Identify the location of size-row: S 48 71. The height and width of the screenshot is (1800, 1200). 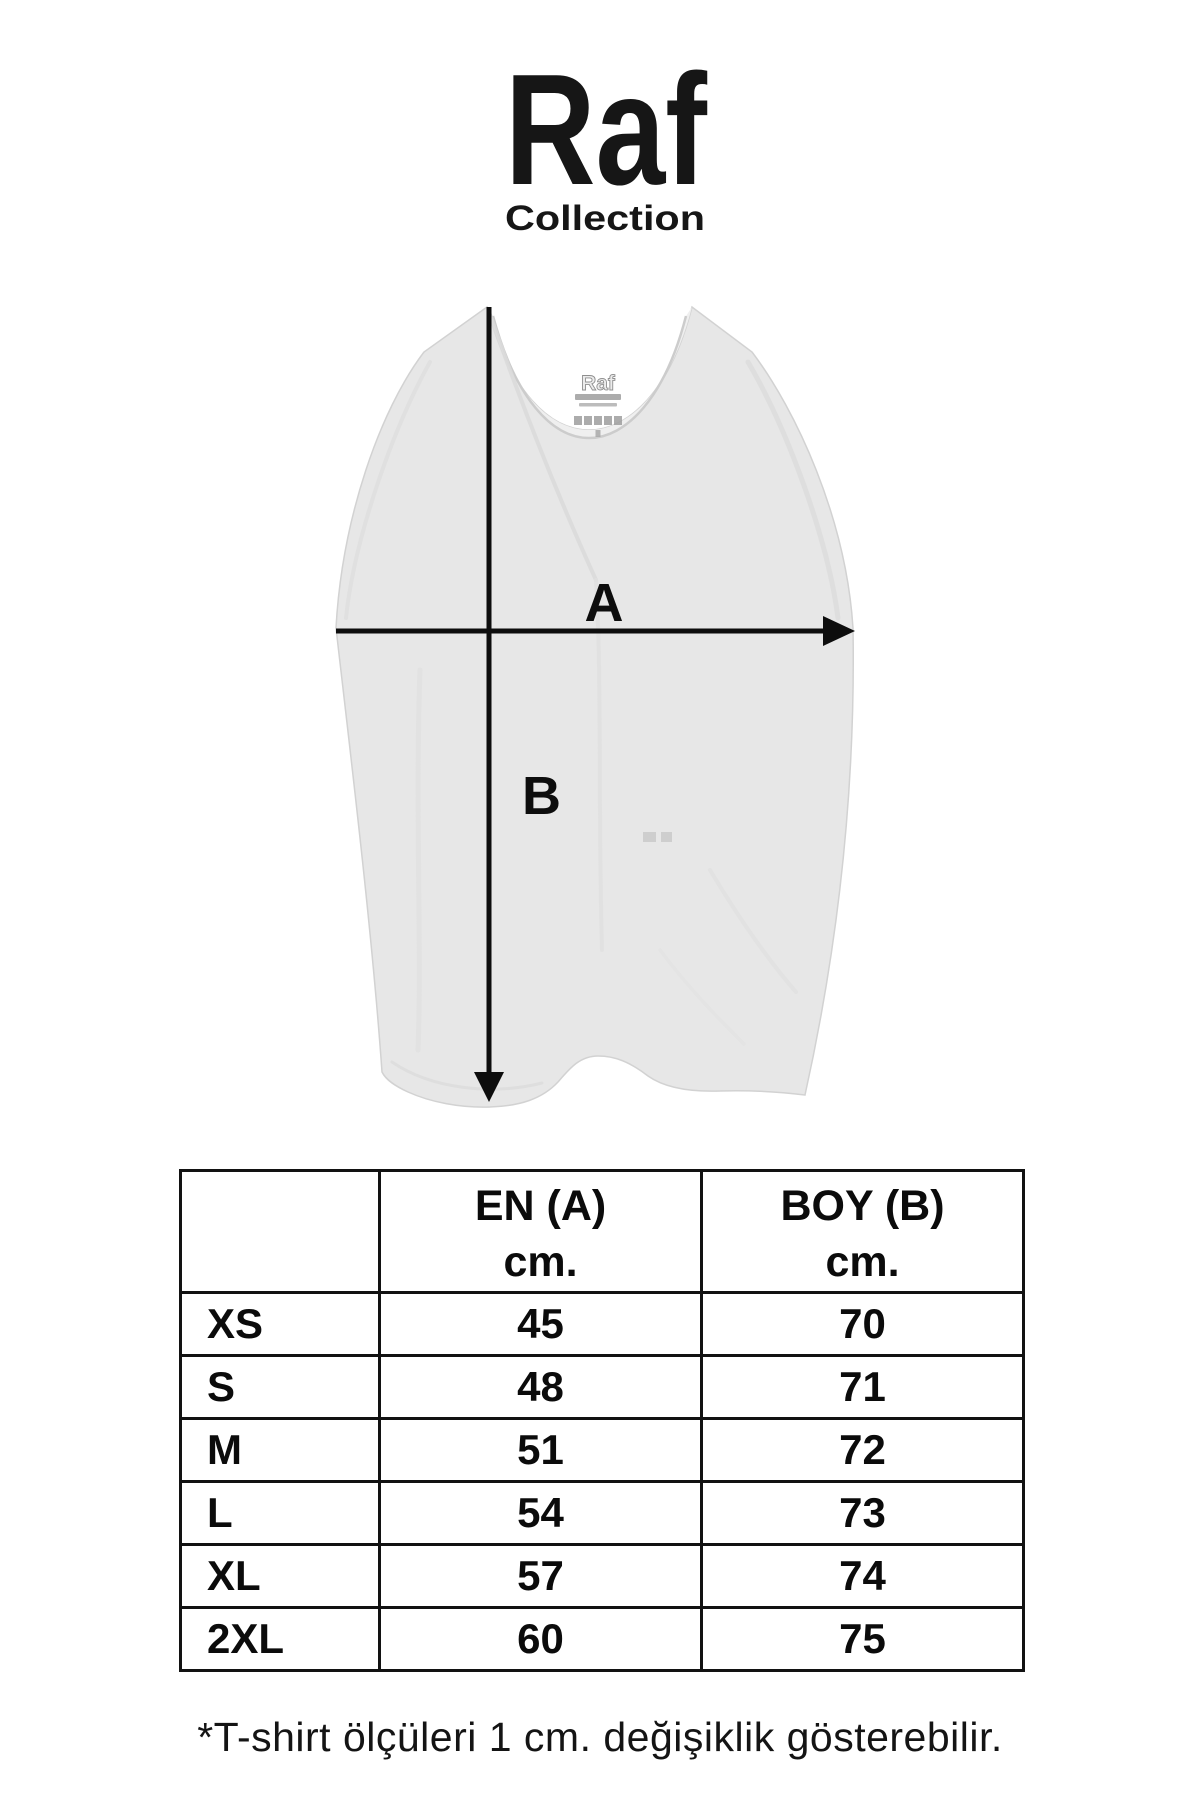
(602, 1387).